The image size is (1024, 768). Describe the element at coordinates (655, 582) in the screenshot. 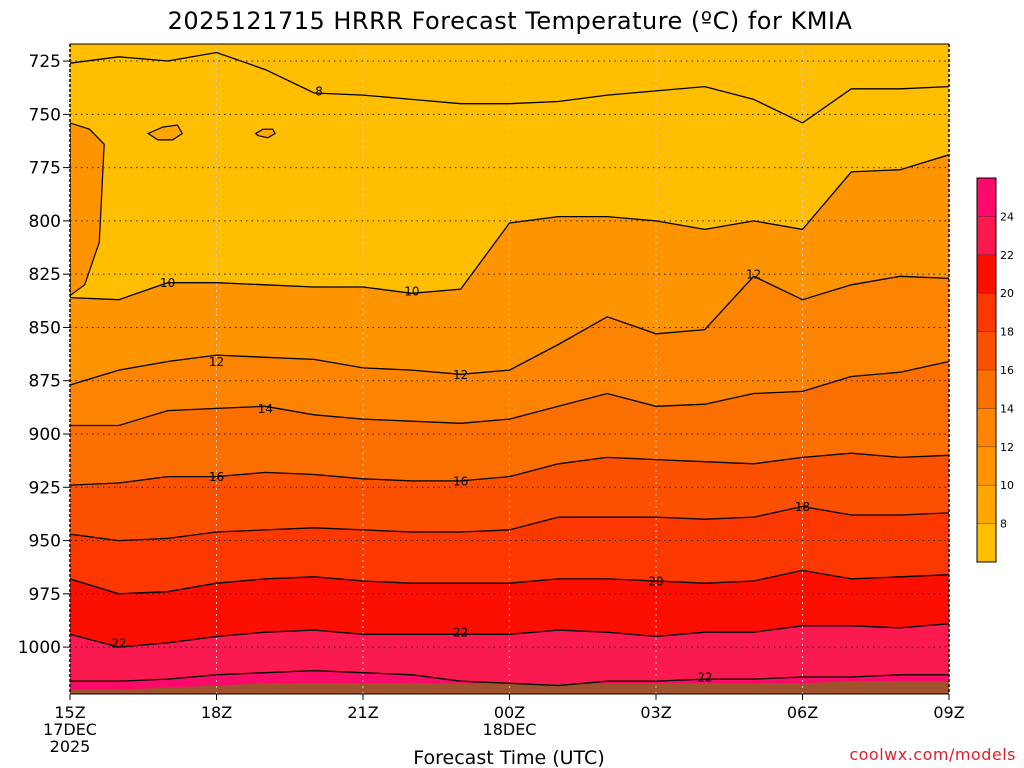

I see `contour-label-20: 20` at that location.